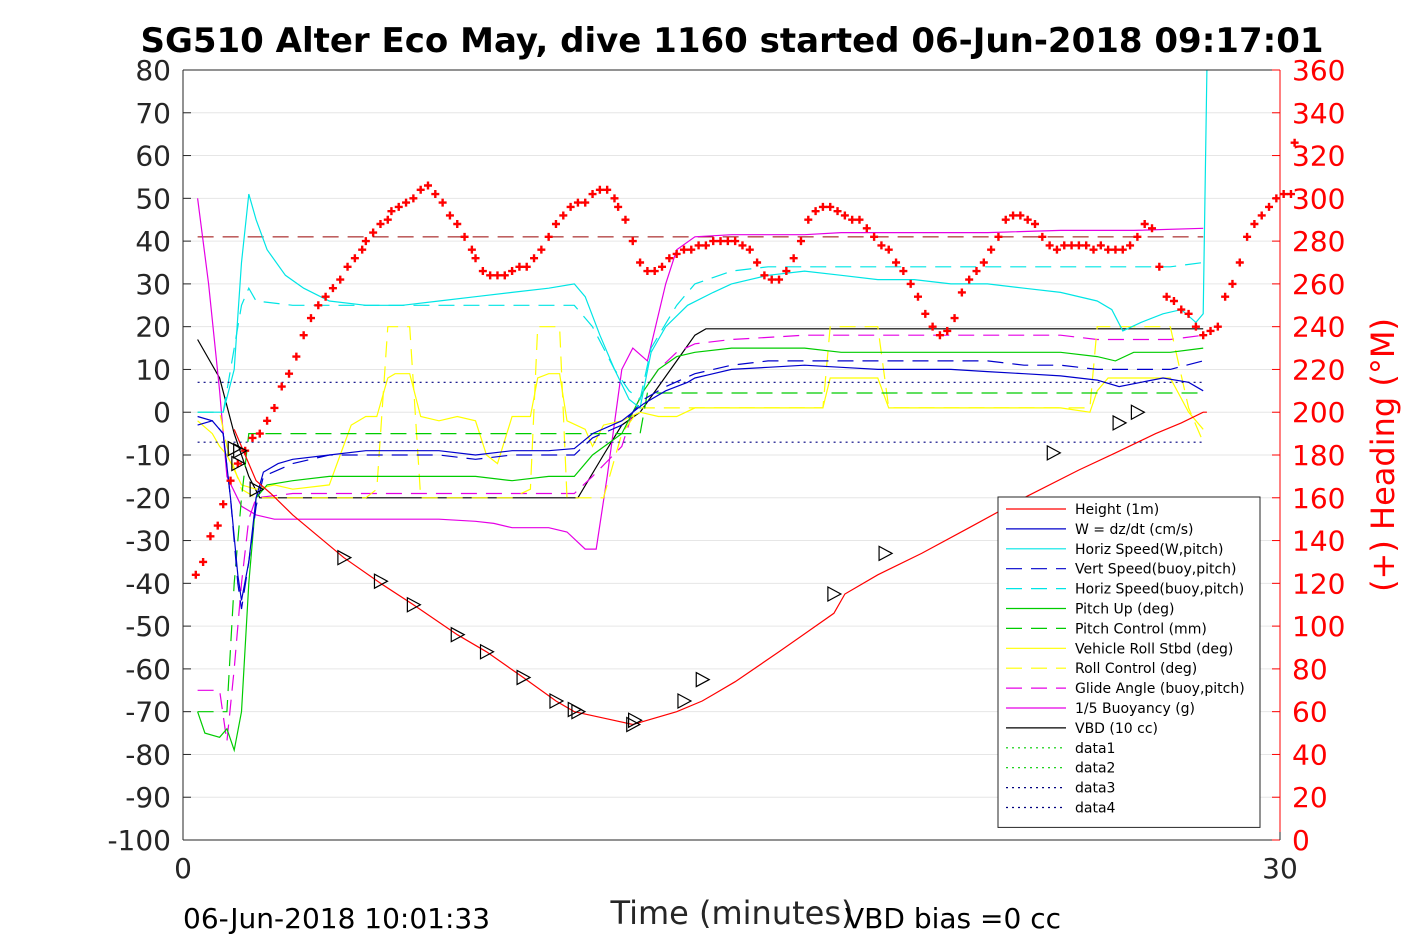 The width and height of the screenshot is (1417, 945). I want to click on right-tick-label: 360, so click(1318, 70).